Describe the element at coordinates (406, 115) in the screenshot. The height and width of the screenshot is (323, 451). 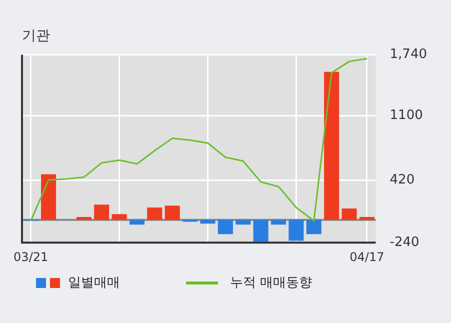
I see `y-tick-label: 1100` at that location.